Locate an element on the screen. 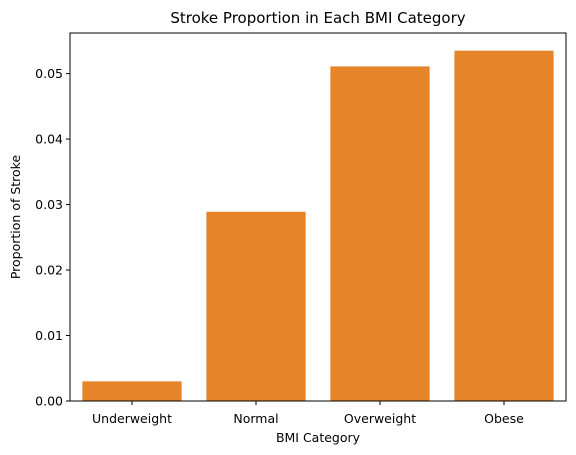 The height and width of the screenshot is (455, 576). y-axis-label: Proportion of Stroke is located at coordinates (15, 217).